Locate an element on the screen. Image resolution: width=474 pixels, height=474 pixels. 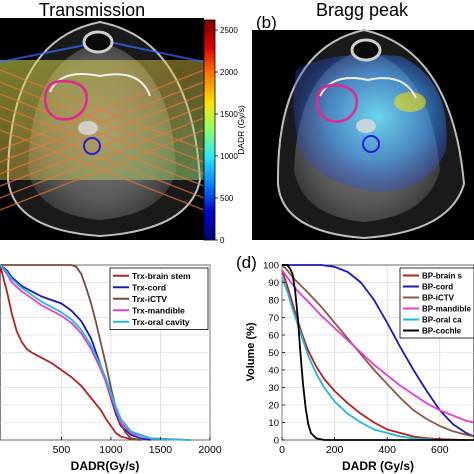
x-tick-label: 0 is located at coordinates (282, 450).